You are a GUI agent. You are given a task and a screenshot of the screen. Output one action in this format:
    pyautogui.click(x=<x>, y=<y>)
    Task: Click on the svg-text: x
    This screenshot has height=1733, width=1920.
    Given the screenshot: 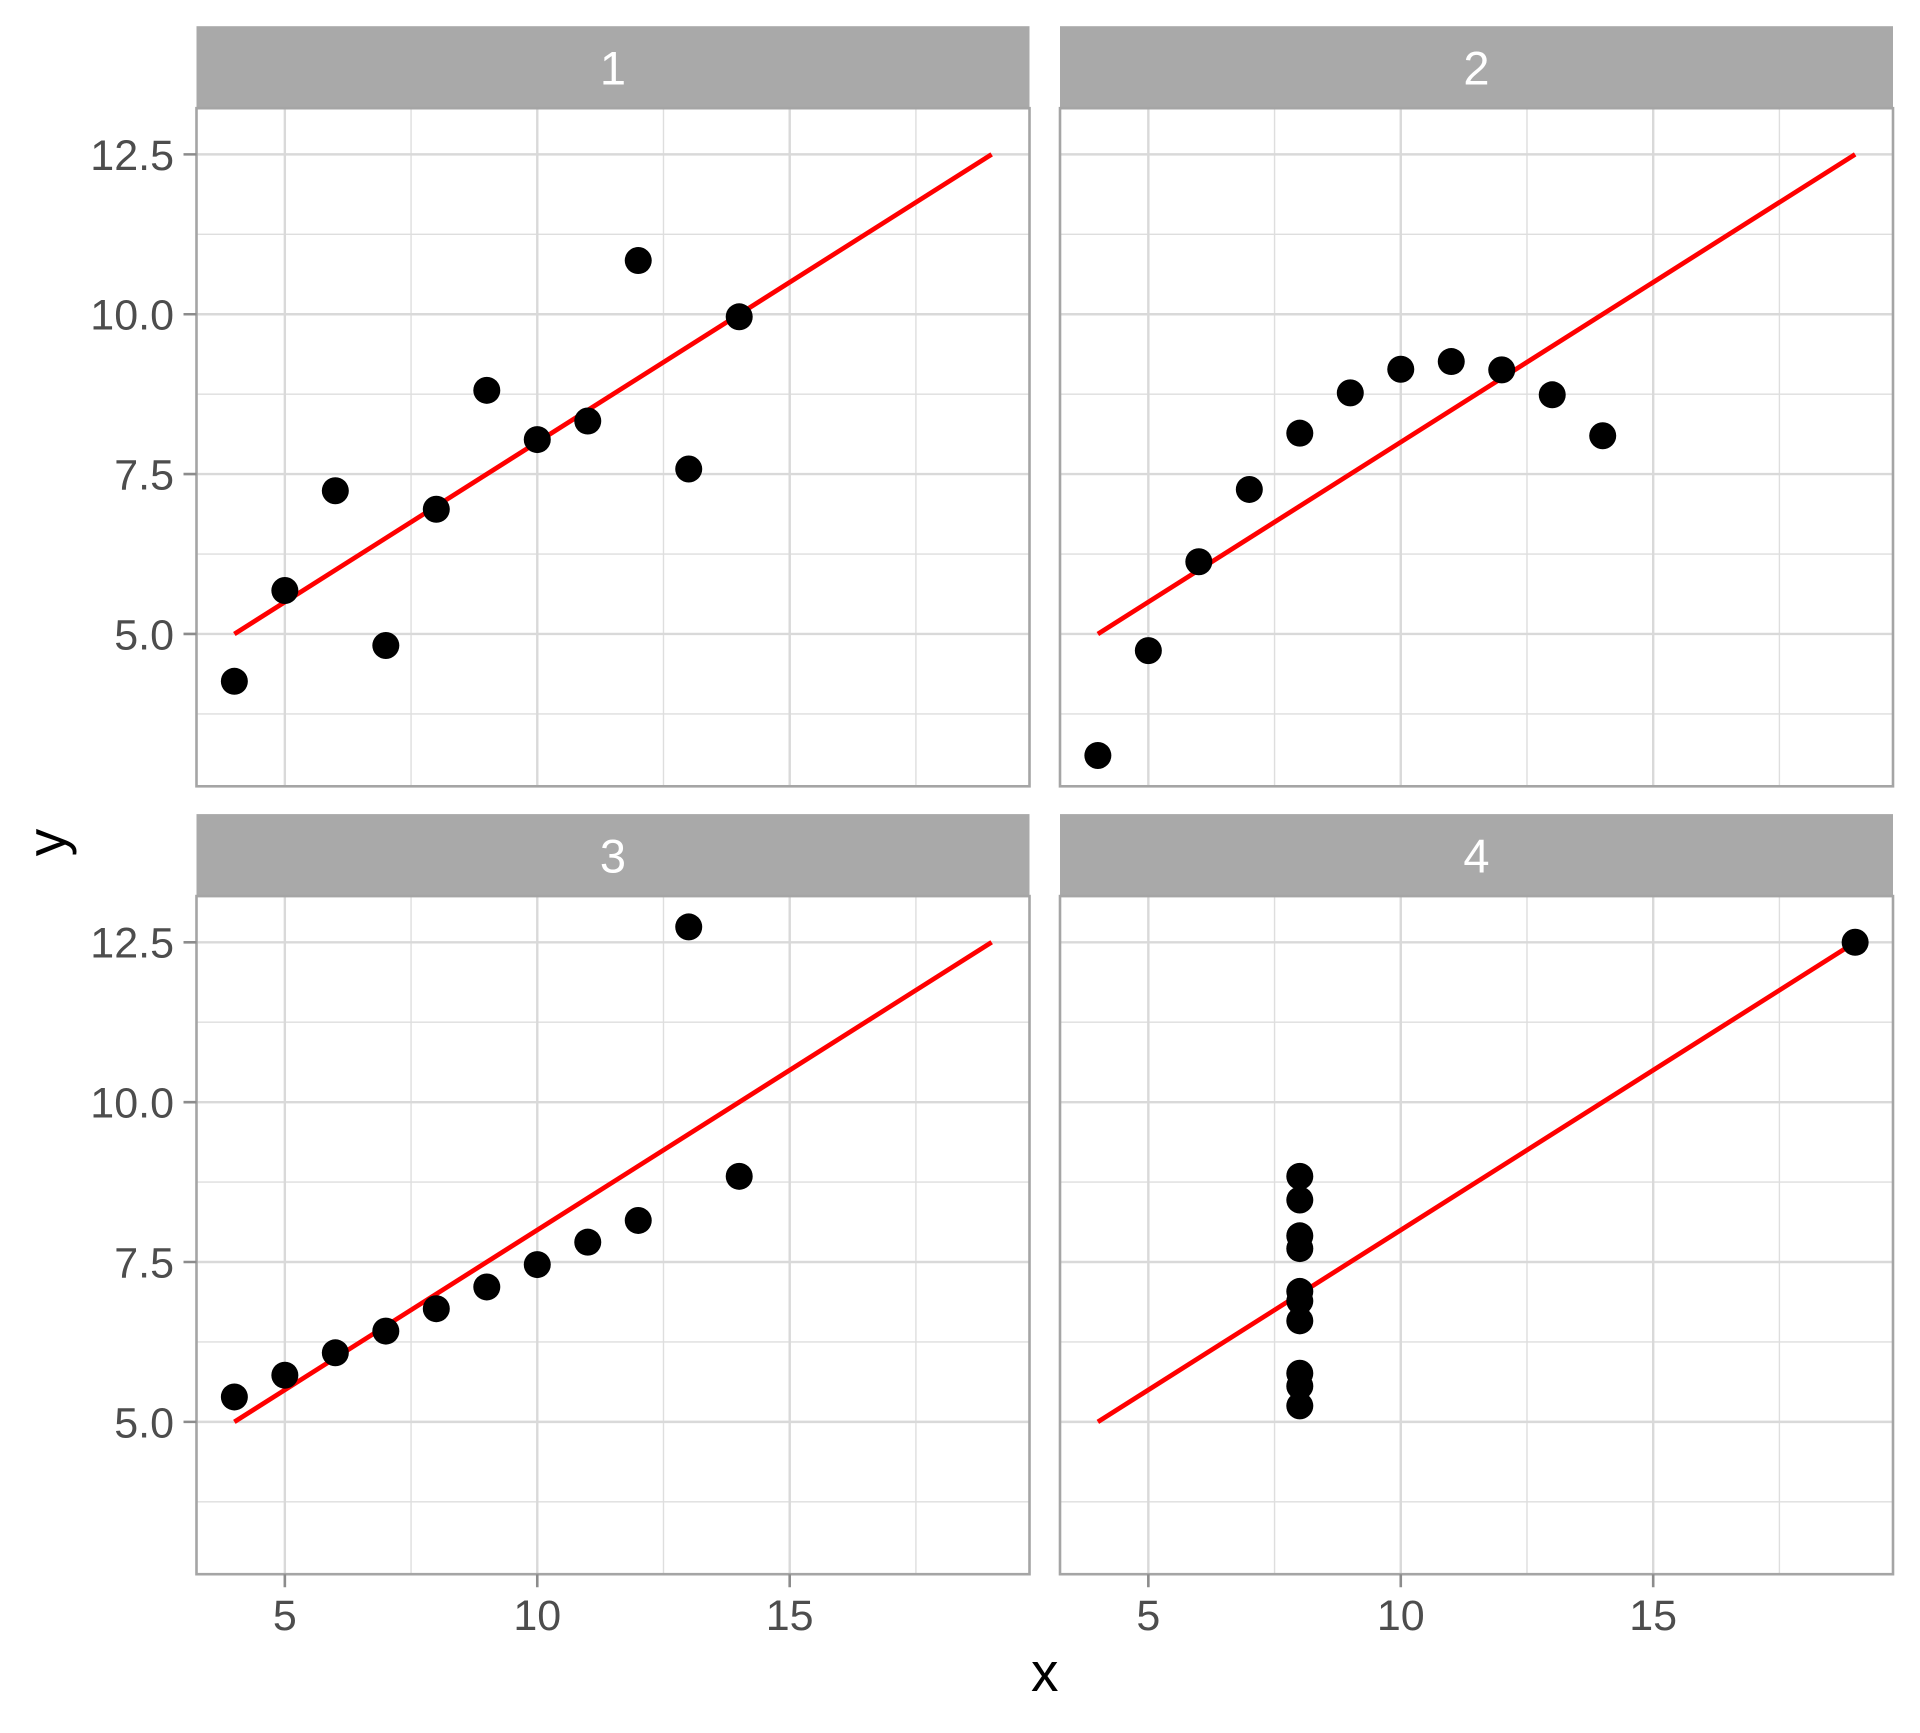 What is the action you would take?
    pyautogui.click(x=1045, y=1672)
    